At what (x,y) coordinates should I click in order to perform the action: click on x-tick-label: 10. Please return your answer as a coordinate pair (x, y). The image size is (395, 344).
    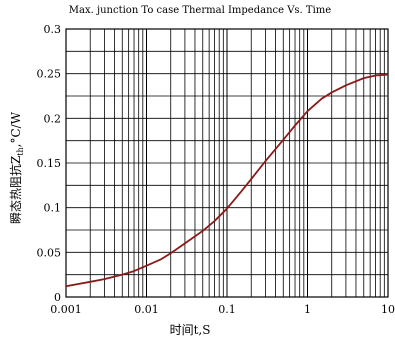
    Looking at the image, I should click on (388, 309).